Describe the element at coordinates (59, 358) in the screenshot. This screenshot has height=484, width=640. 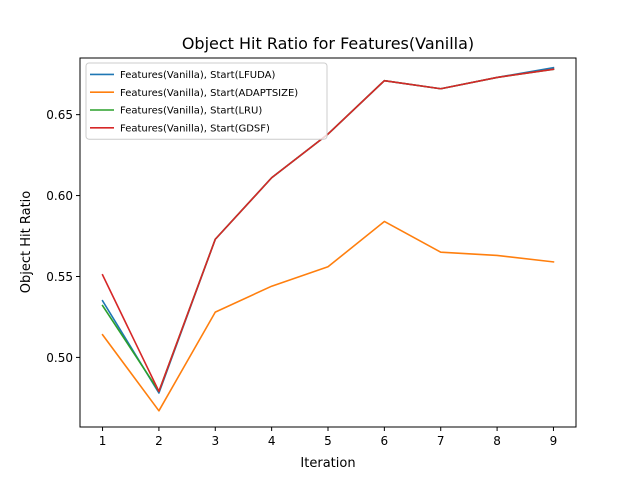
I see `y-tick-label: 0.50` at that location.